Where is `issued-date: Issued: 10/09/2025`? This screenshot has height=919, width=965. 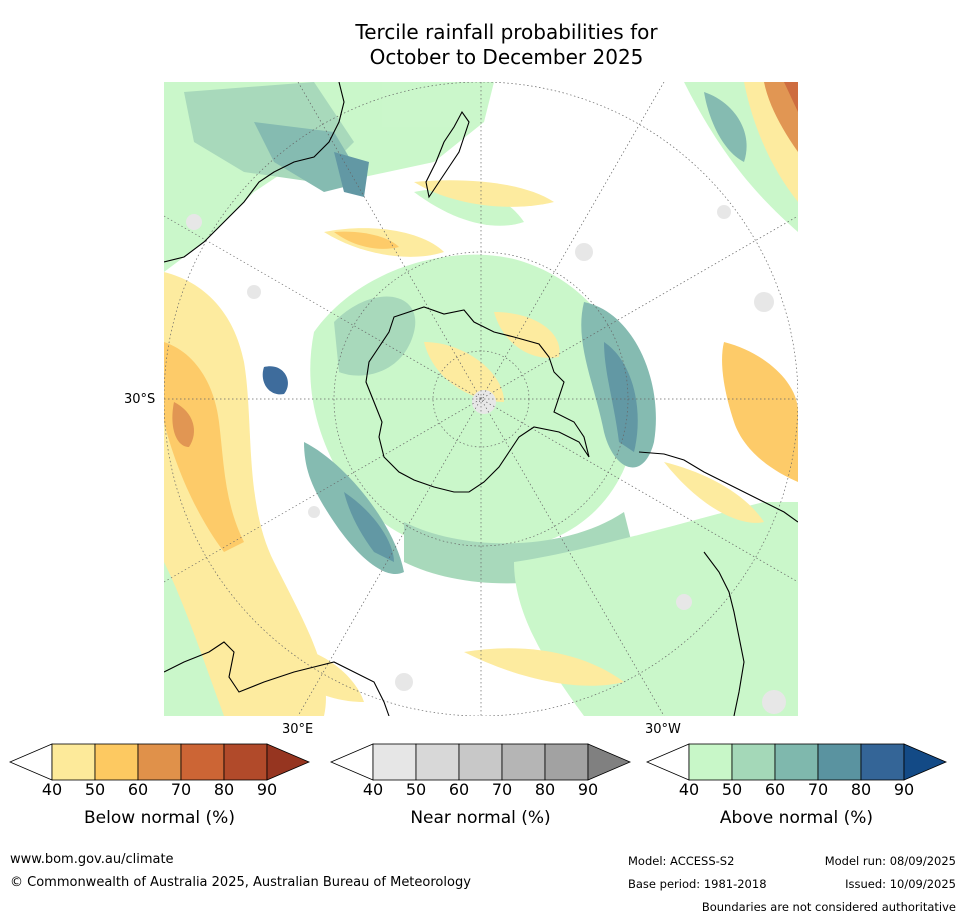 issued-date: Issued: 10/09/2025 is located at coordinates (900, 884).